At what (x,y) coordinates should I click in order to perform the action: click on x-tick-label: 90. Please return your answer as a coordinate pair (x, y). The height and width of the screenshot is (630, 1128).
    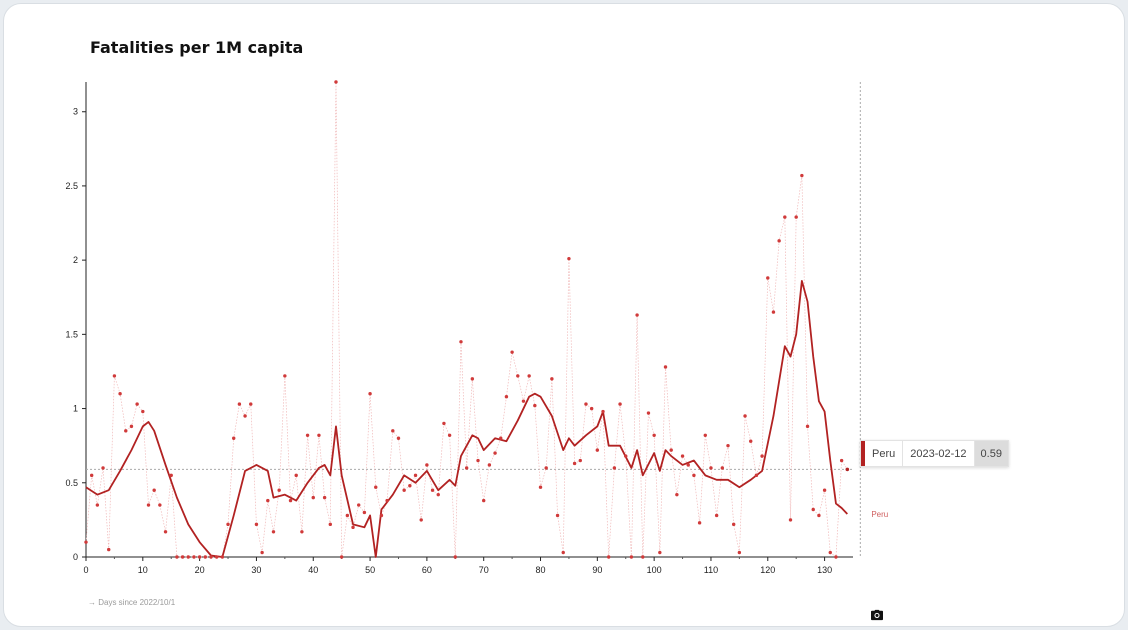
    Looking at the image, I should click on (597, 570).